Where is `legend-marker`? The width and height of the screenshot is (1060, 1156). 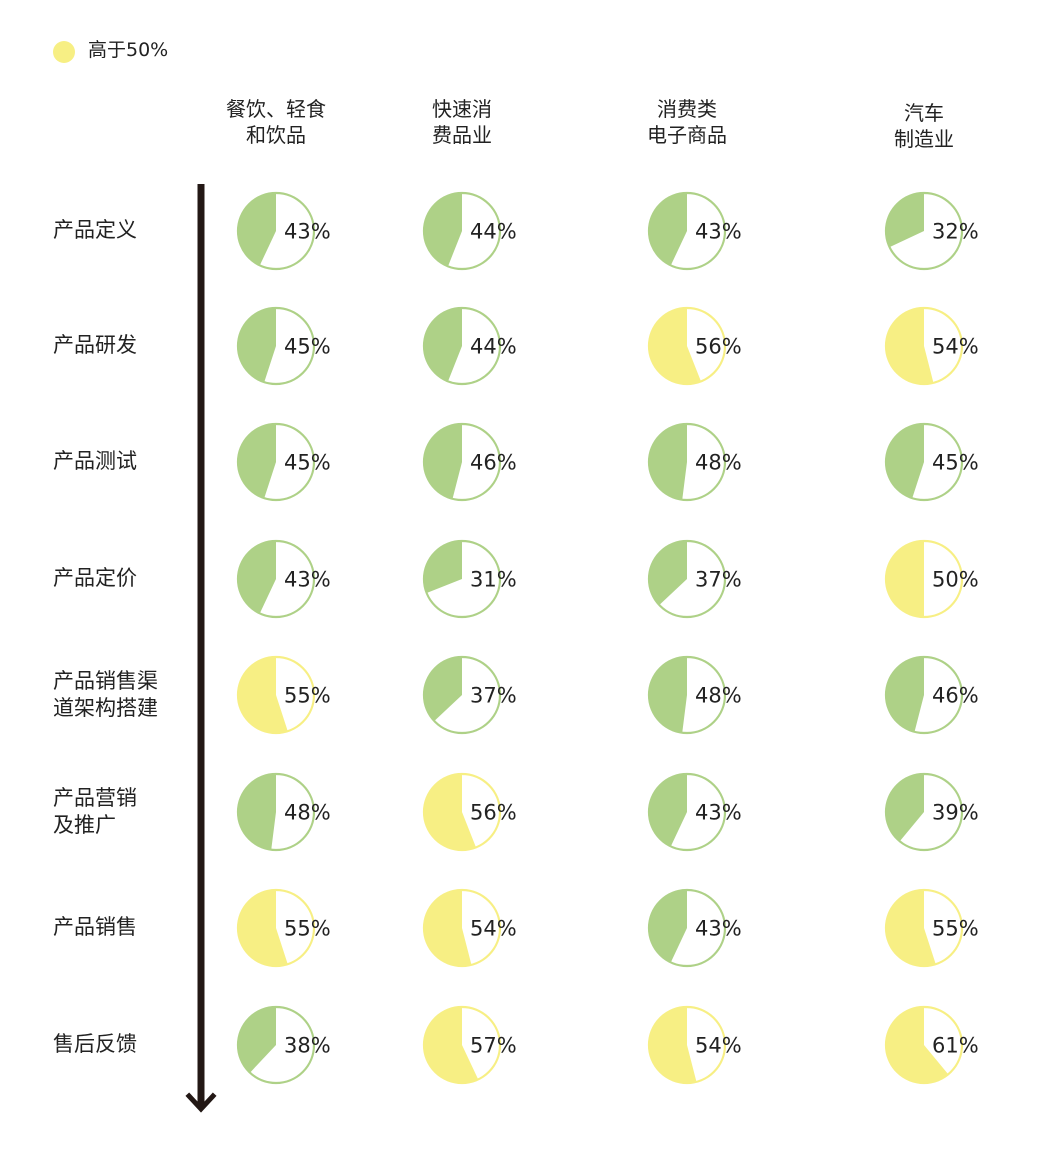
legend-marker is located at coordinates (64, 52).